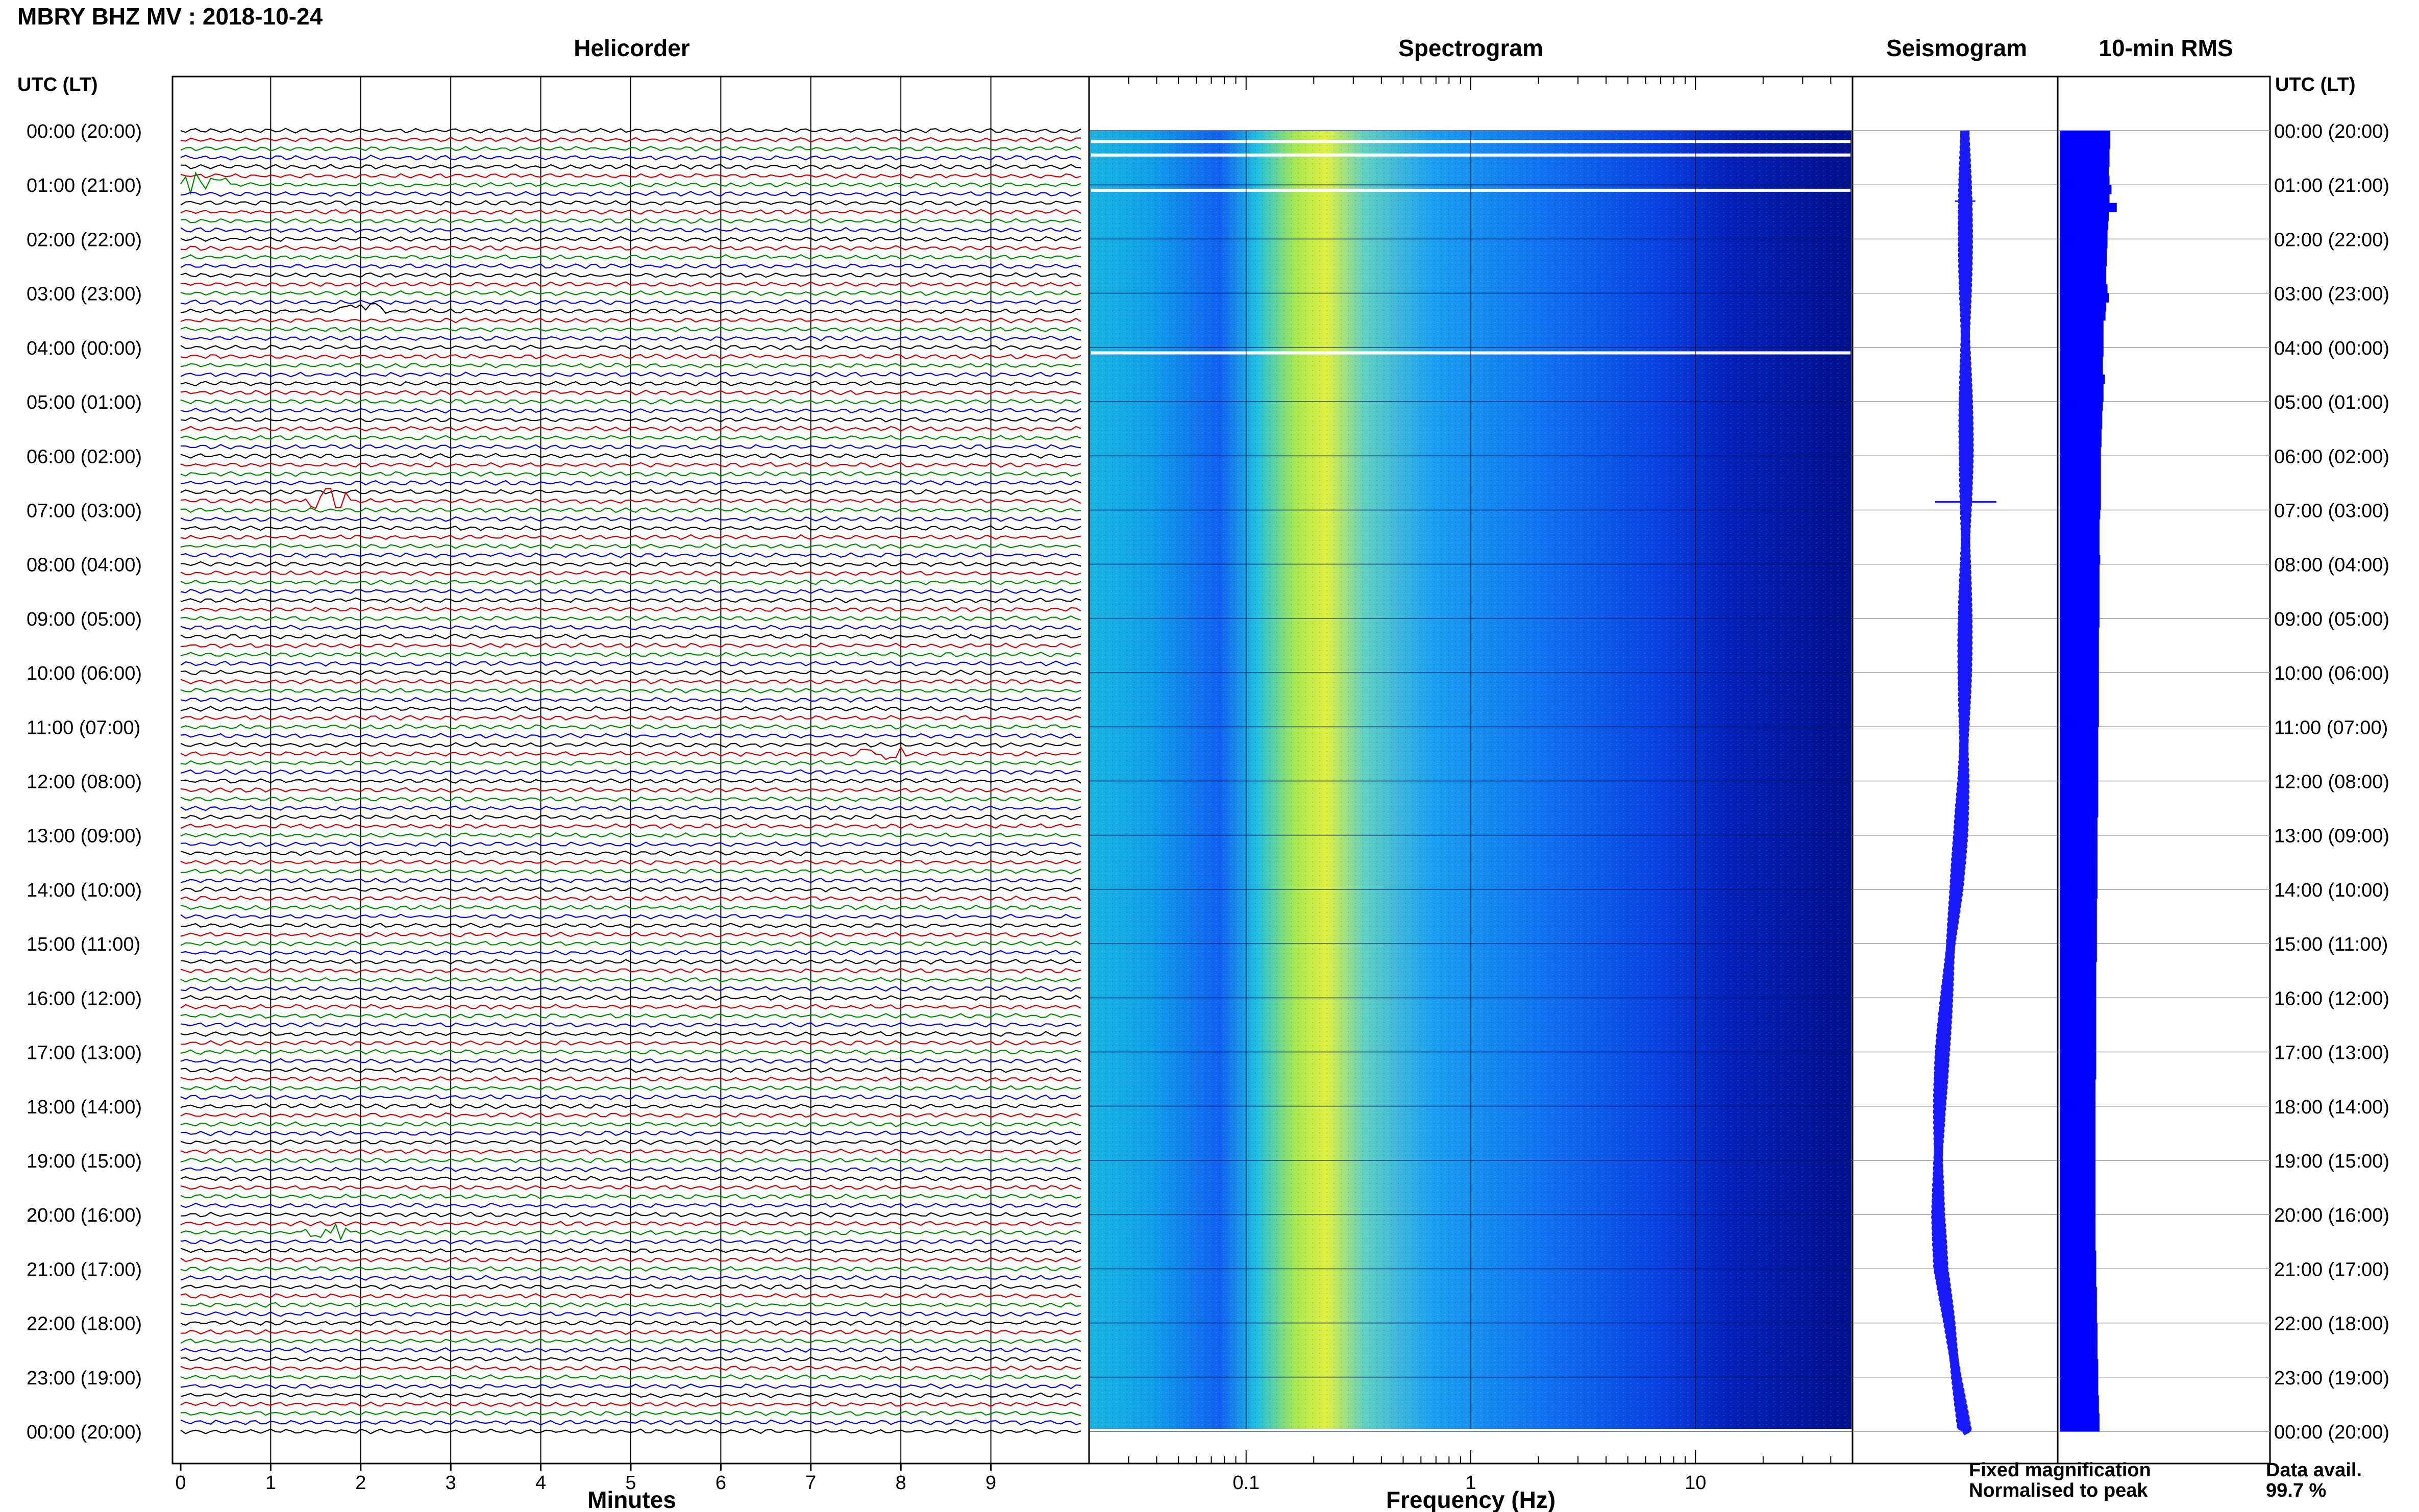 The width and height of the screenshot is (2419, 1512). I want to click on row-label-right: 20:00 (16:00), so click(2331, 1215).